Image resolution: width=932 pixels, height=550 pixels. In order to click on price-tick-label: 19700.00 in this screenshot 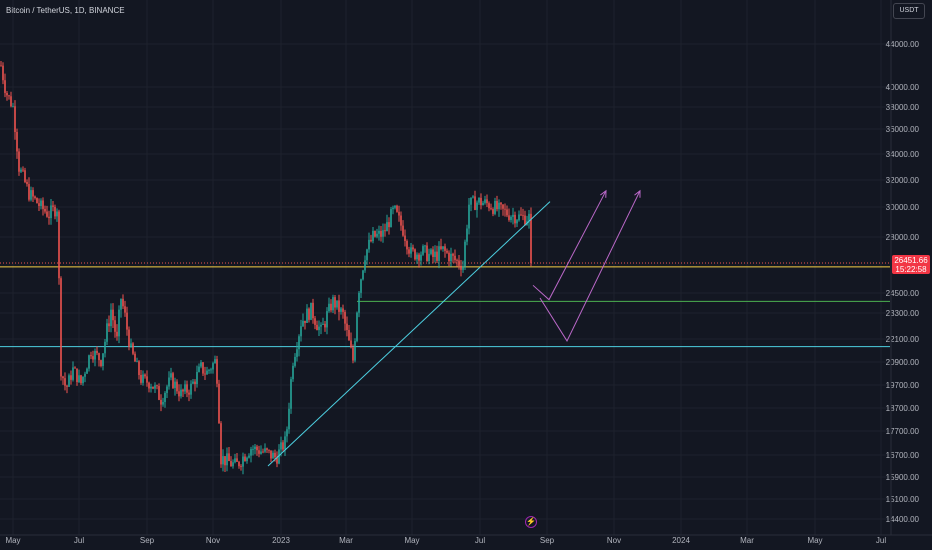, I will do `click(903, 385)`.